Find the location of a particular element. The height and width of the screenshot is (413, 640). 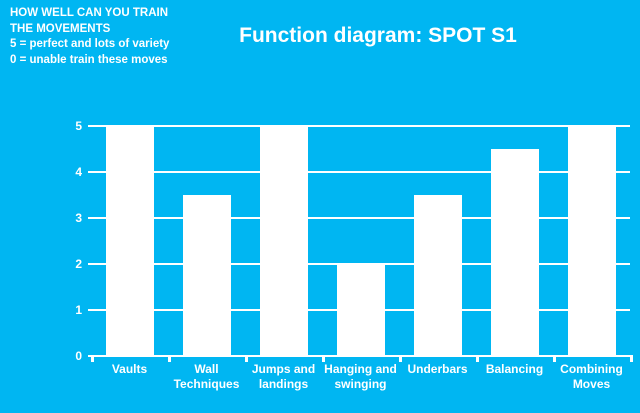

note-line-3: 5 = perfect and lots of variety is located at coordinates (90, 44).